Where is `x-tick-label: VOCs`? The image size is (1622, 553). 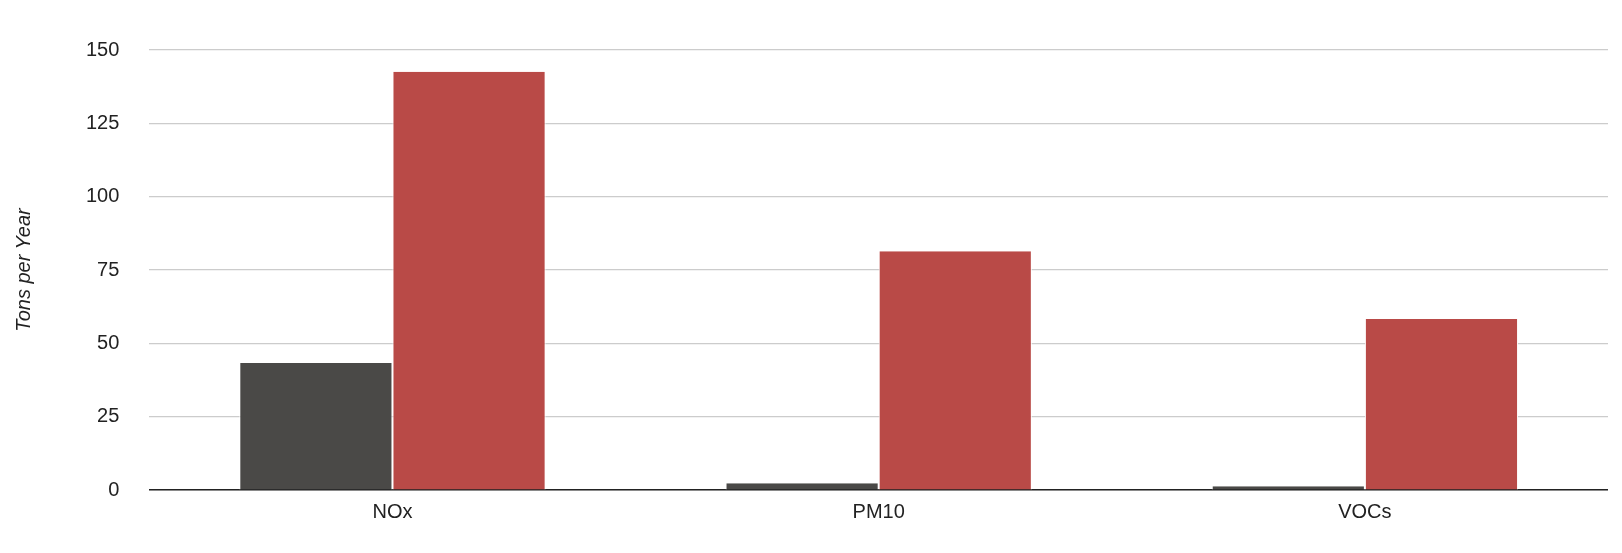
x-tick-label: VOCs is located at coordinates (1365, 510).